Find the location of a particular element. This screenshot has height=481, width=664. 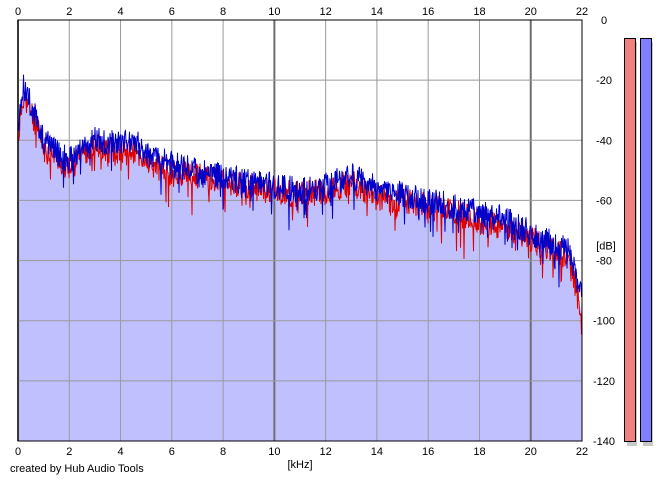

x-tick-label-bottom: 10 is located at coordinates (274, 452).